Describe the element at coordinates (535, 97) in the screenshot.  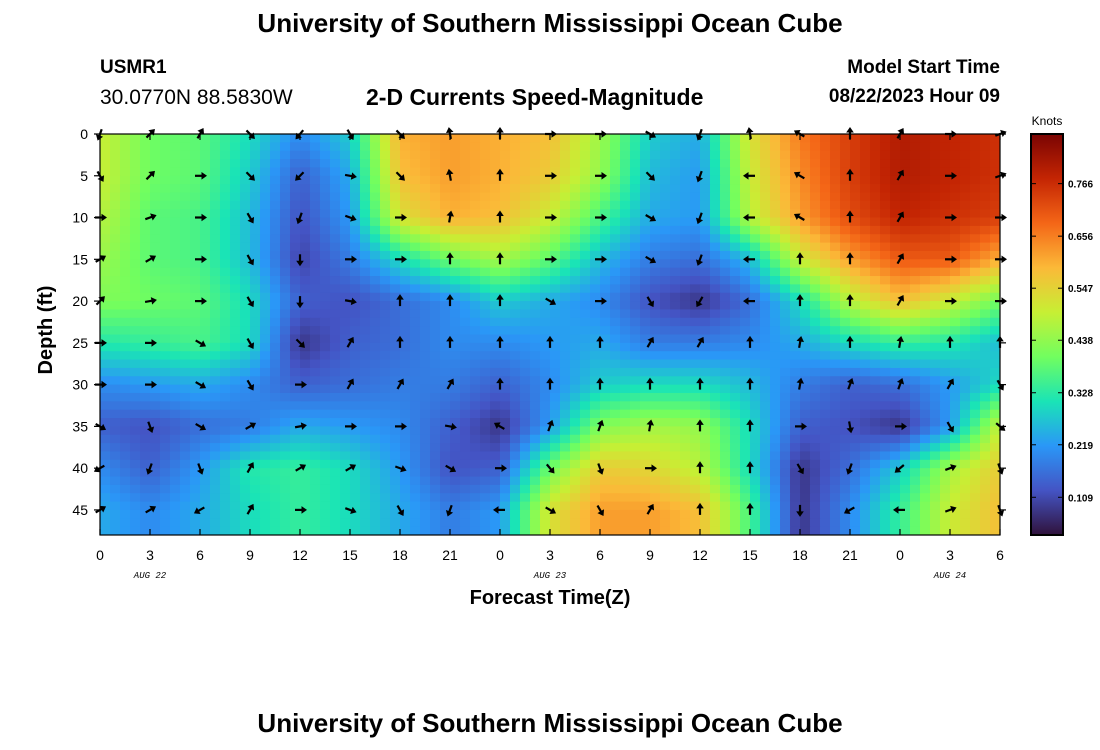
I see `chart-subtitle: 2-D Currents Speed-Magnitude` at that location.